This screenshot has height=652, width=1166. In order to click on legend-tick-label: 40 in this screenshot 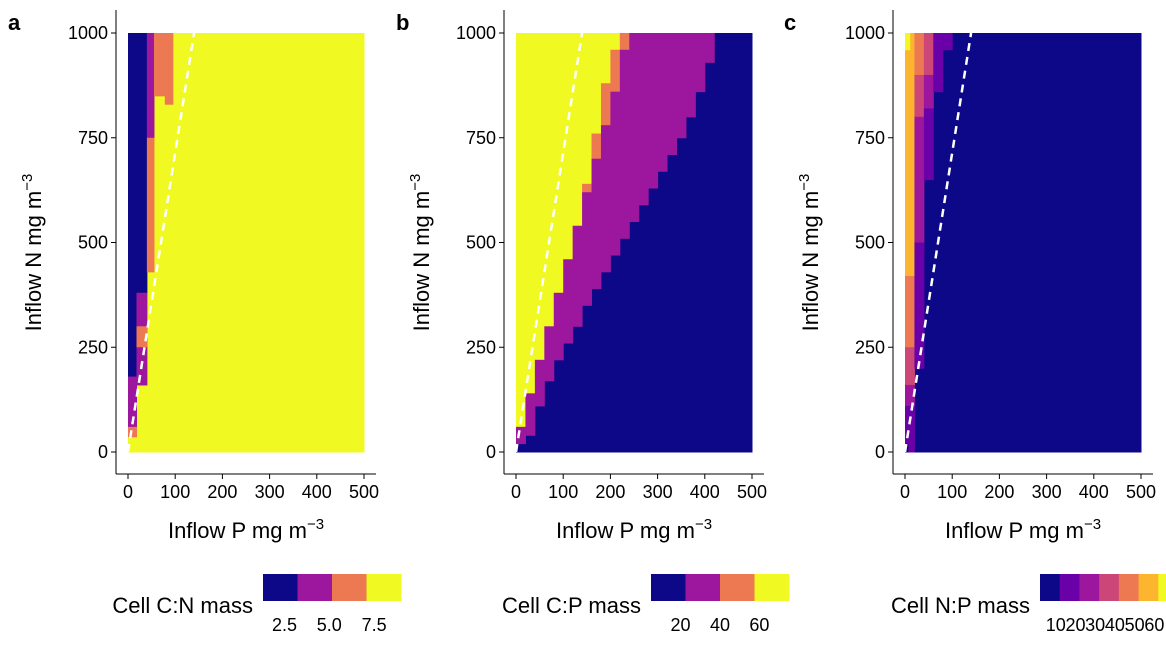, I will do `click(1115, 625)`.